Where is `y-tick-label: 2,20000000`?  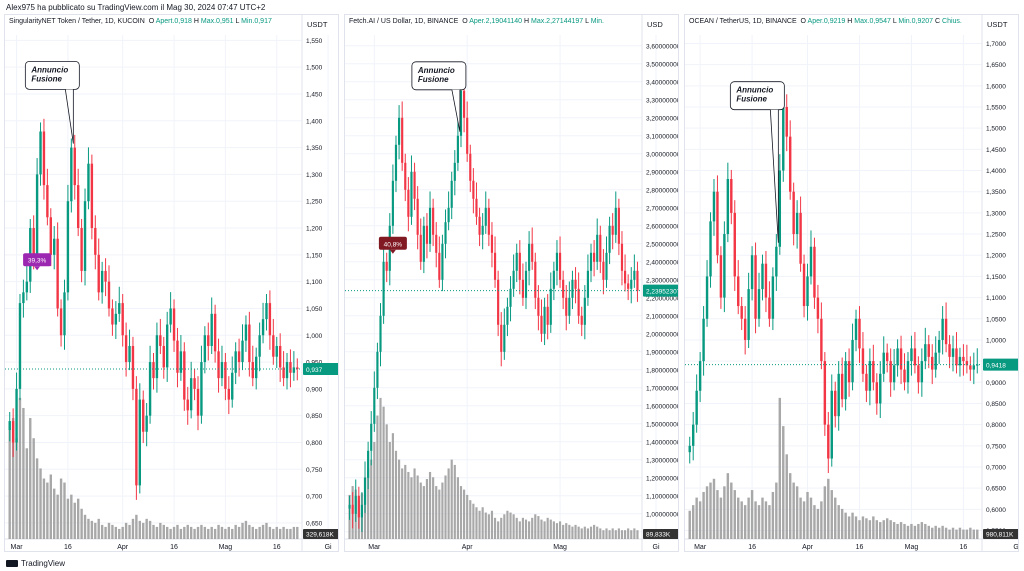 y-tick-label: 2,20000000 is located at coordinates (662, 298).